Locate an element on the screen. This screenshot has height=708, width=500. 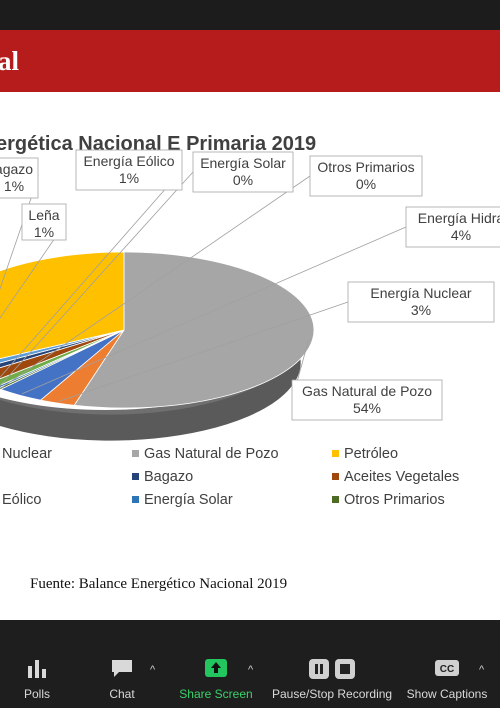
pie-slice-otros-primarios is located at coordinates (62, 359).